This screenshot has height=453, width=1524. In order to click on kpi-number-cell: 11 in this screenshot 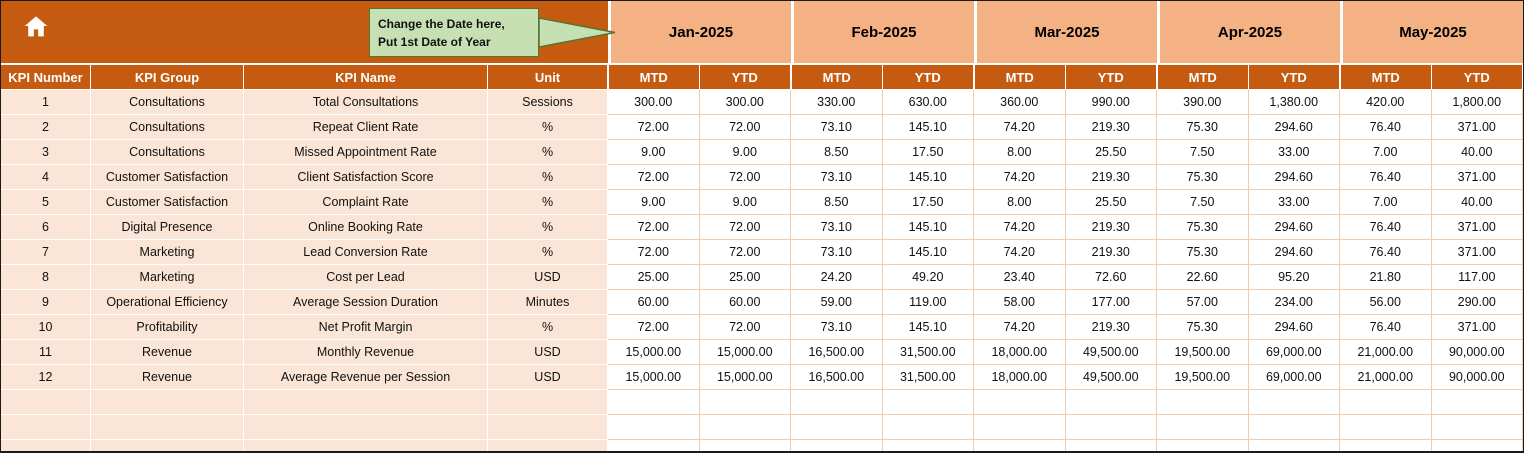, I will do `click(46, 352)`.